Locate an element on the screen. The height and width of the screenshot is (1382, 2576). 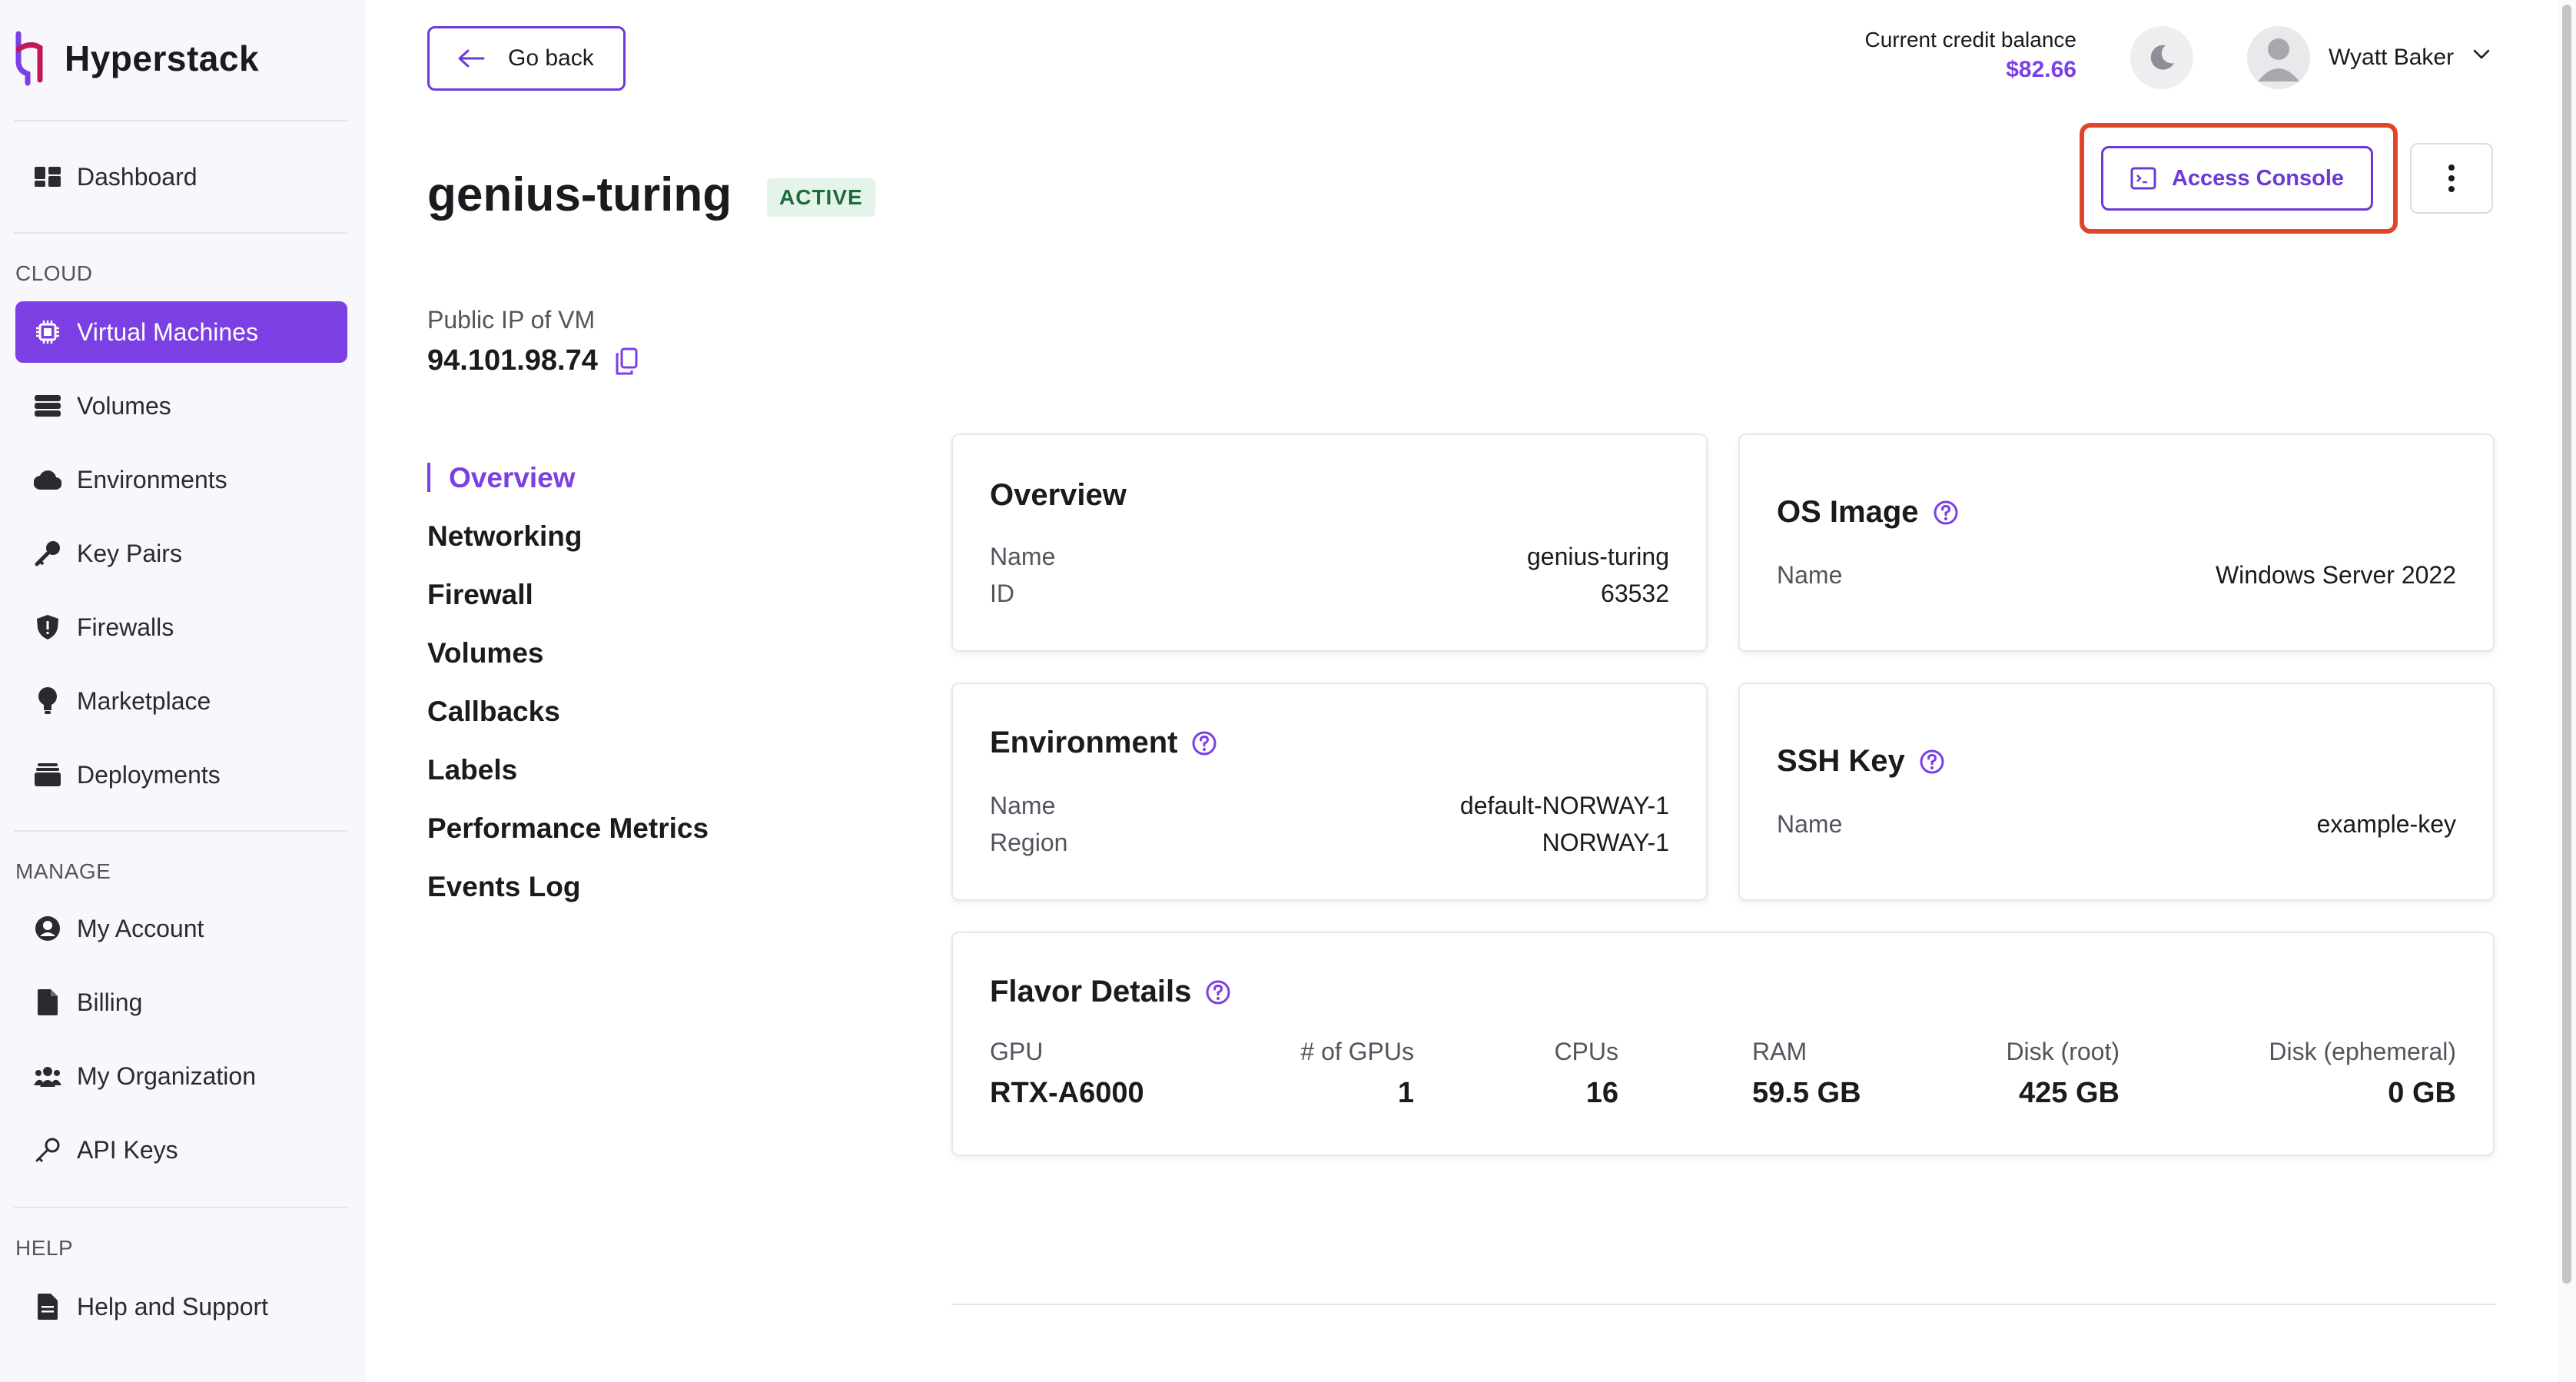
sidebar-item-my-organization: My Organization is located at coordinates (181, 1076).